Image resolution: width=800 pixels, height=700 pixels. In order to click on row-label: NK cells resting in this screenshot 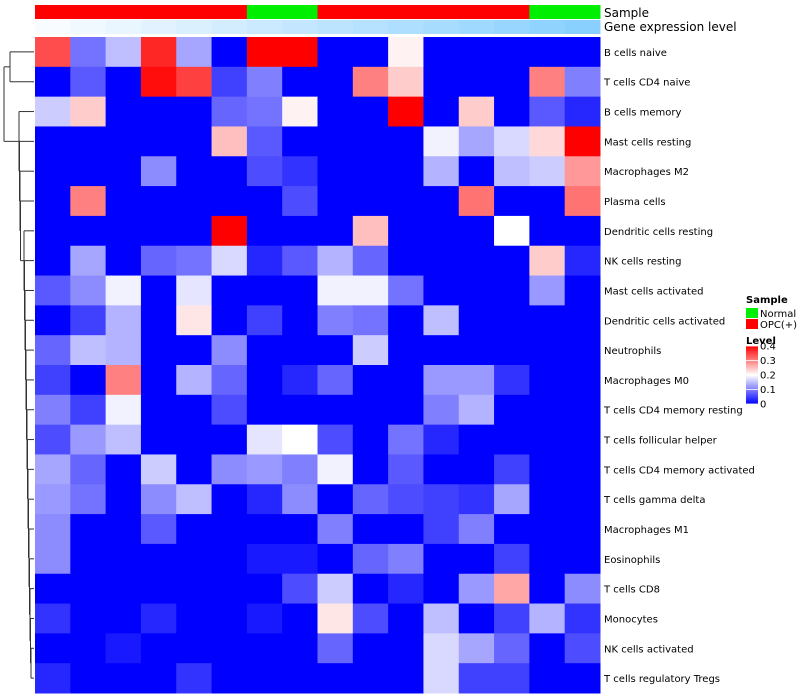, I will do `click(642, 262)`.